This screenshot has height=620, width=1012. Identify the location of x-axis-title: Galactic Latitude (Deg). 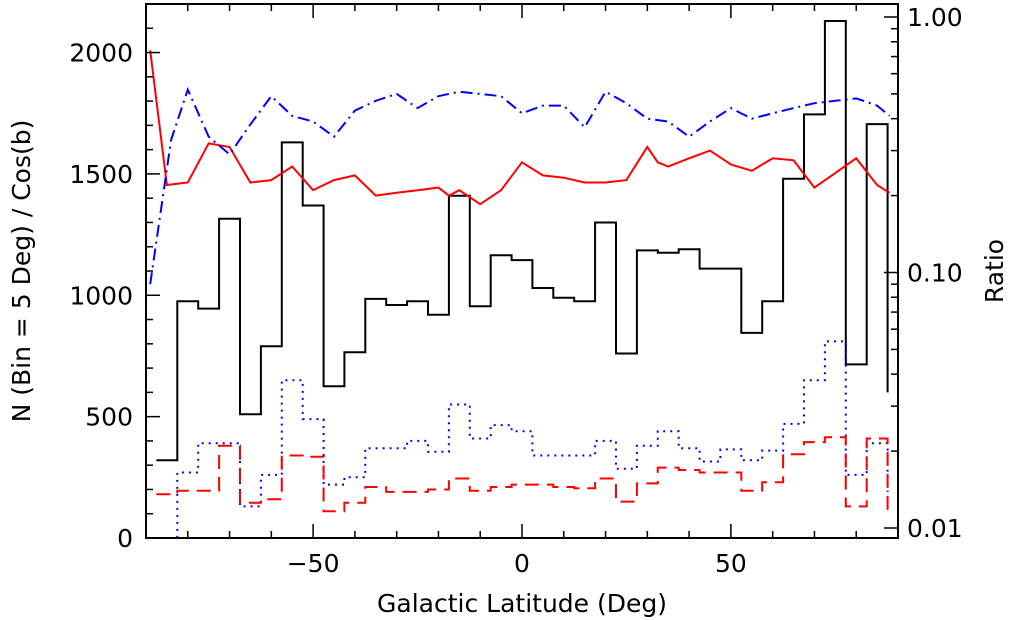
(522, 603).